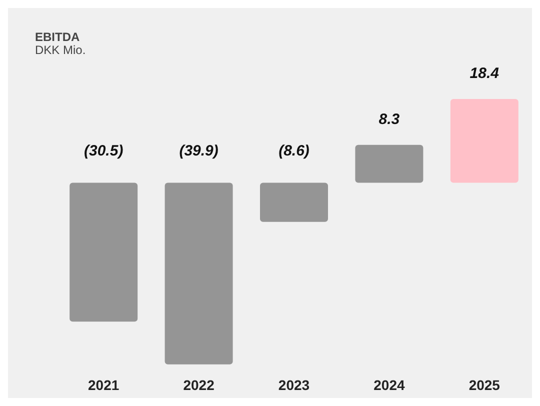 The image size is (540, 406). What do you see at coordinates (199, 385) in the screenshot?
I see `x-tick-label: 2022` at bounding box center [199, 385].